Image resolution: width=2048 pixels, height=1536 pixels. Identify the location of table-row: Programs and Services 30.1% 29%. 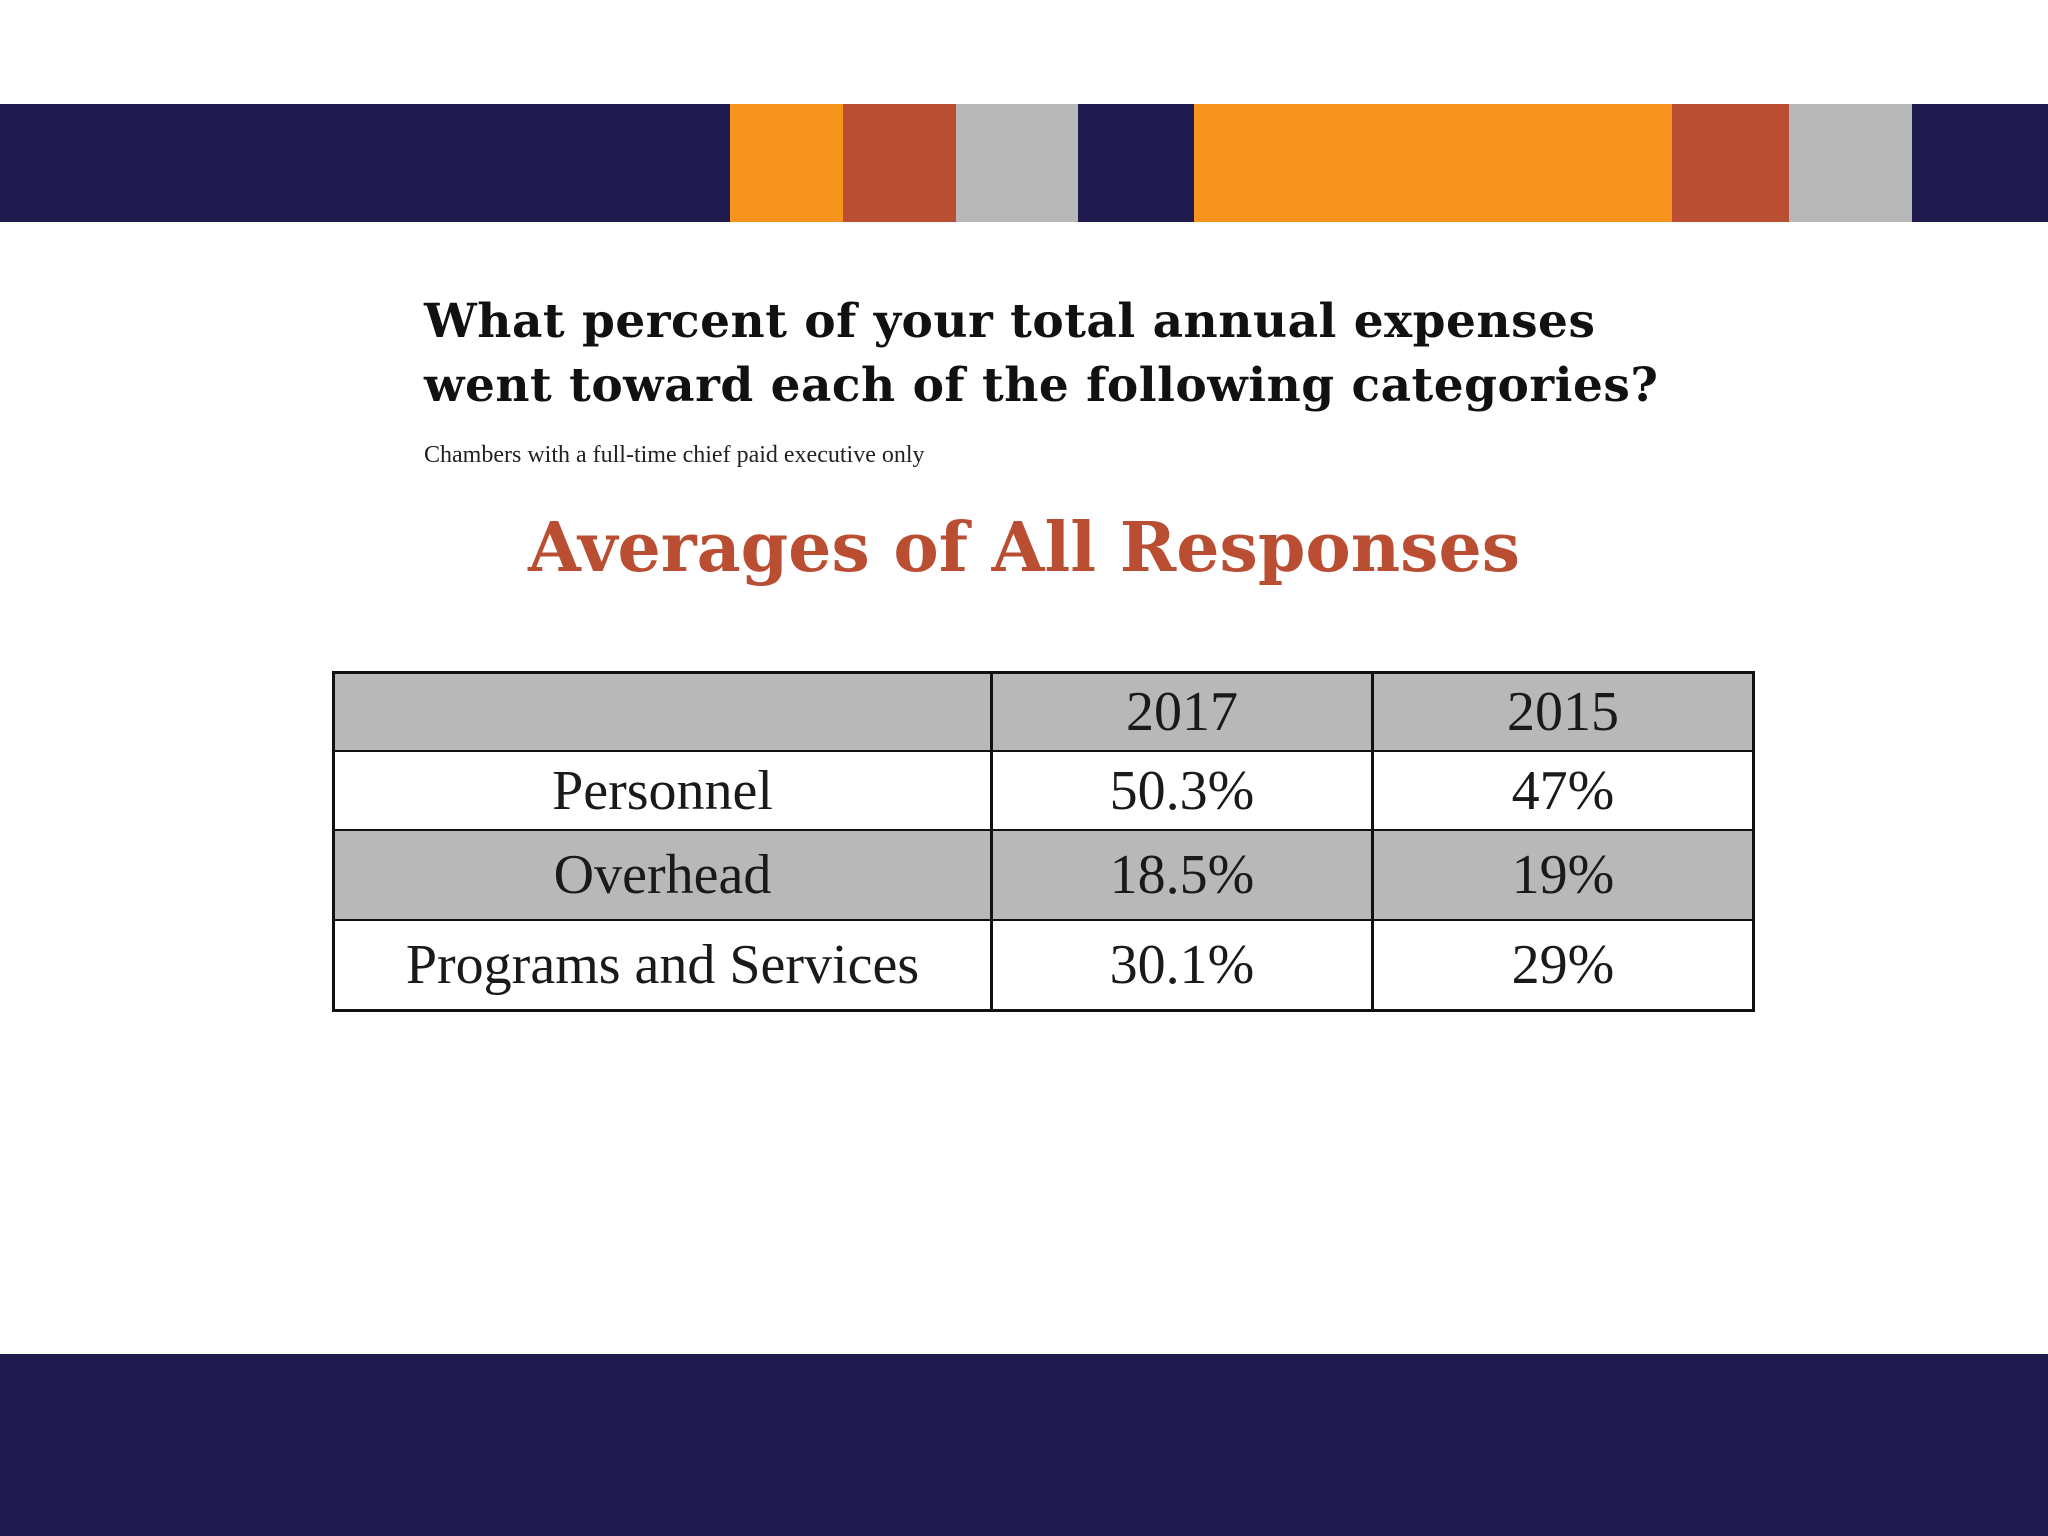
(1043, 965).